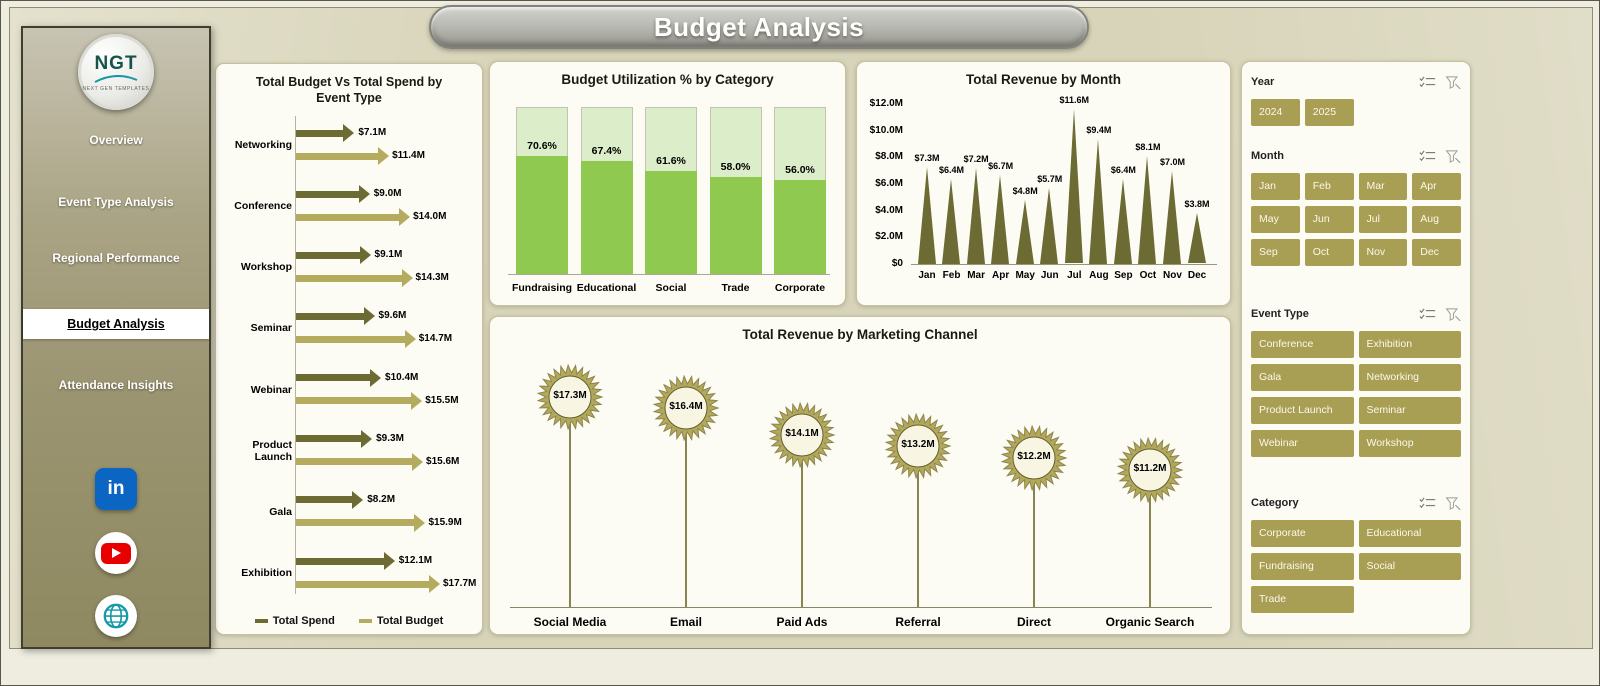 Image resolution: width=1600 pixels, height=686 pixels. I want to click on x-tick-label: Social, so click(671, 288).